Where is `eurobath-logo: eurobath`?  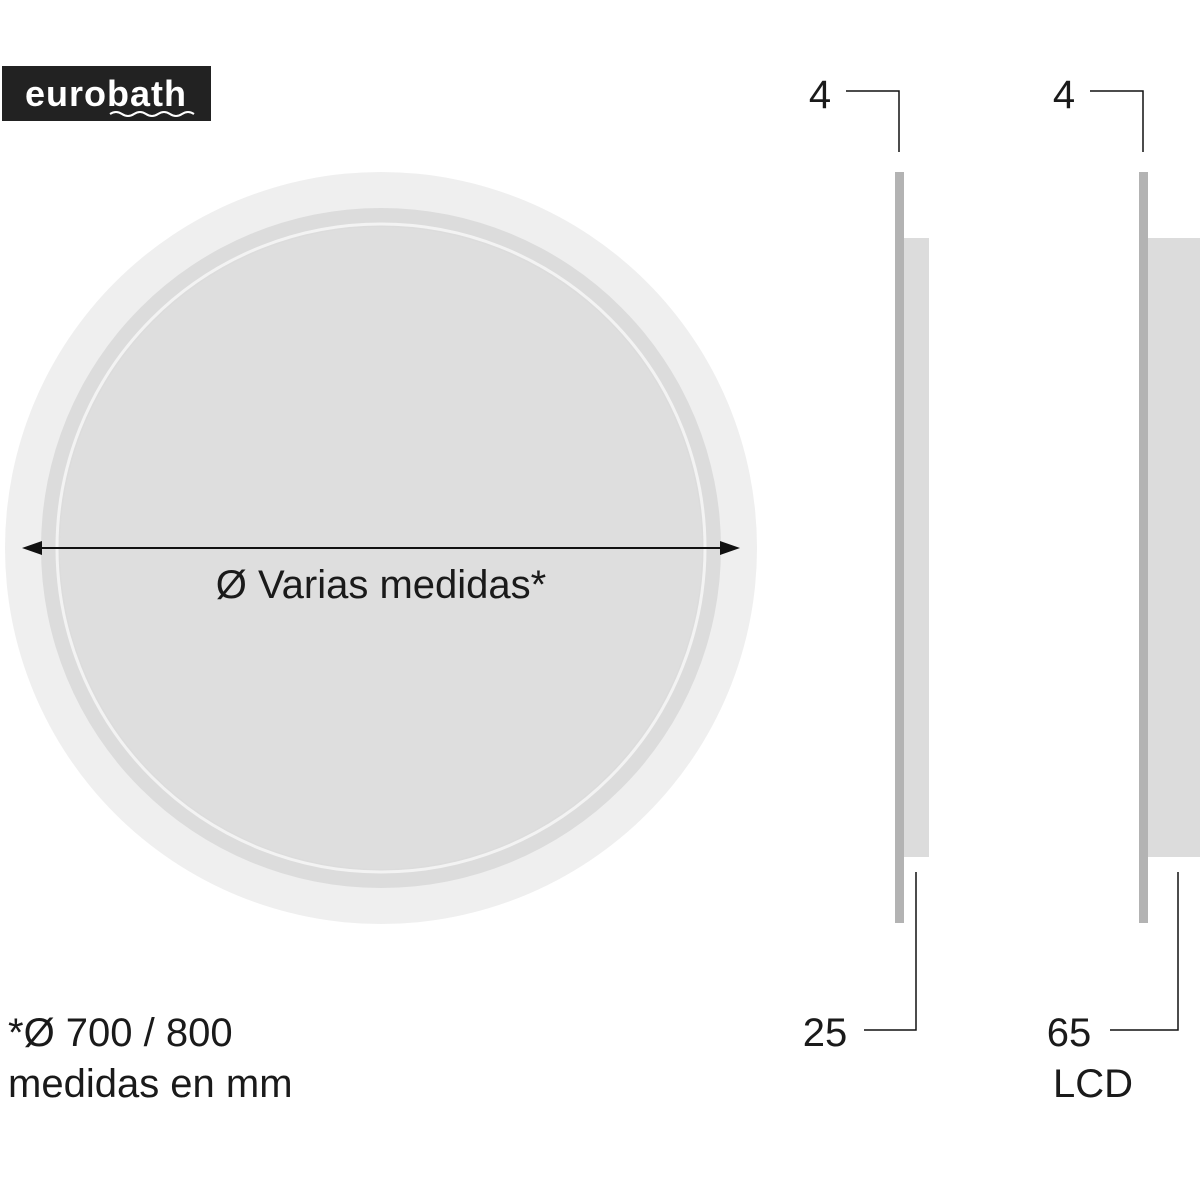
eurobath-logo: eurobath is located at coordinates (106, 93).